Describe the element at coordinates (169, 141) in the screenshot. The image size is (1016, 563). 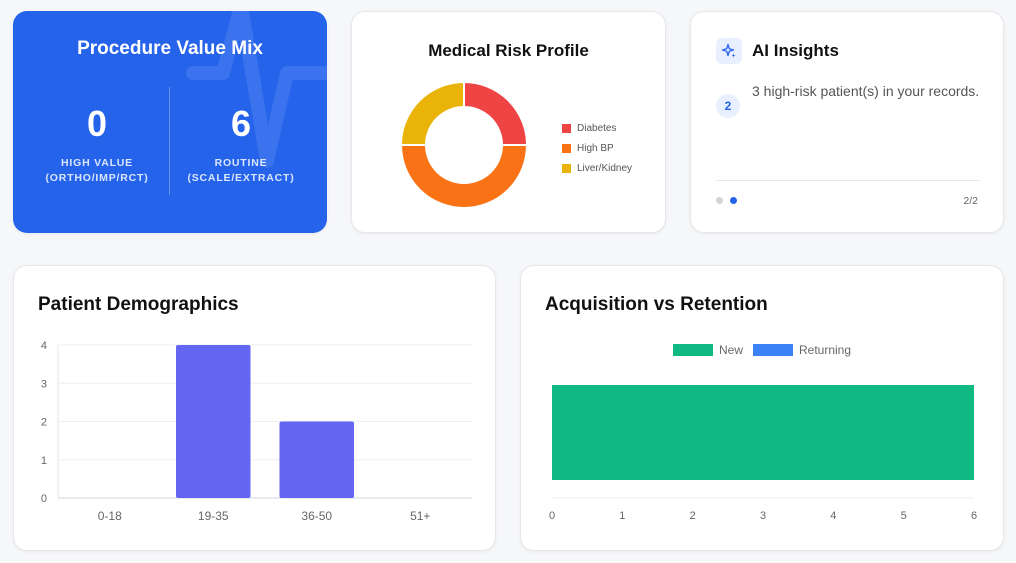
I see `stat-divider` at that location.